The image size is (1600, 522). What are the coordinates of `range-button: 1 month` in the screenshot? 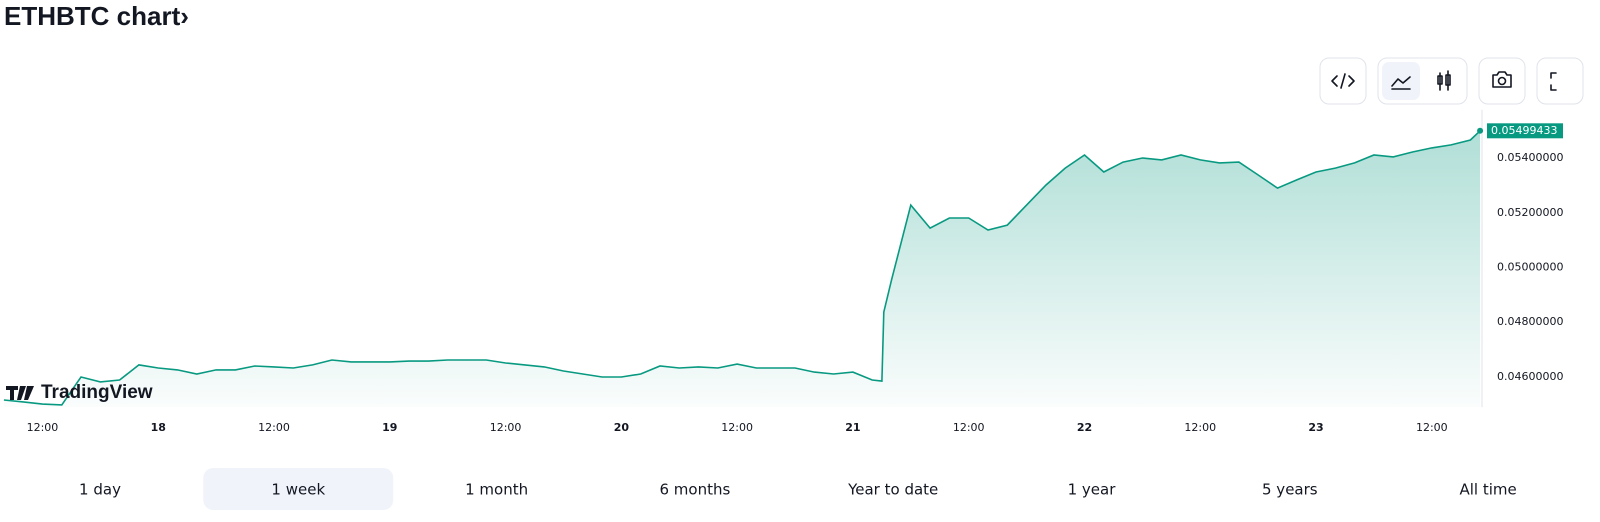 It's located at (496, 490).